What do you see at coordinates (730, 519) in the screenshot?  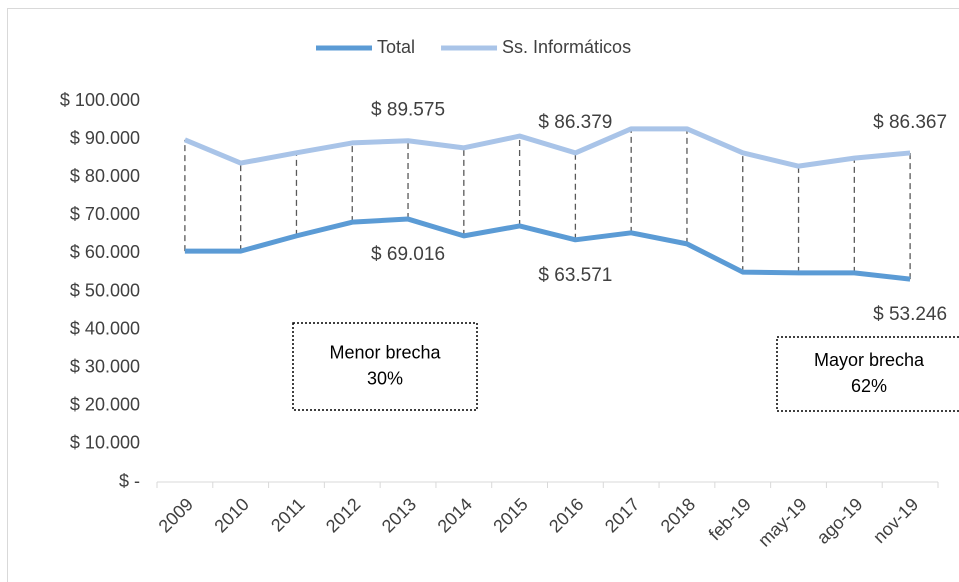 I see `x-tick-label: feb-19` at bounding box center [730, 519].